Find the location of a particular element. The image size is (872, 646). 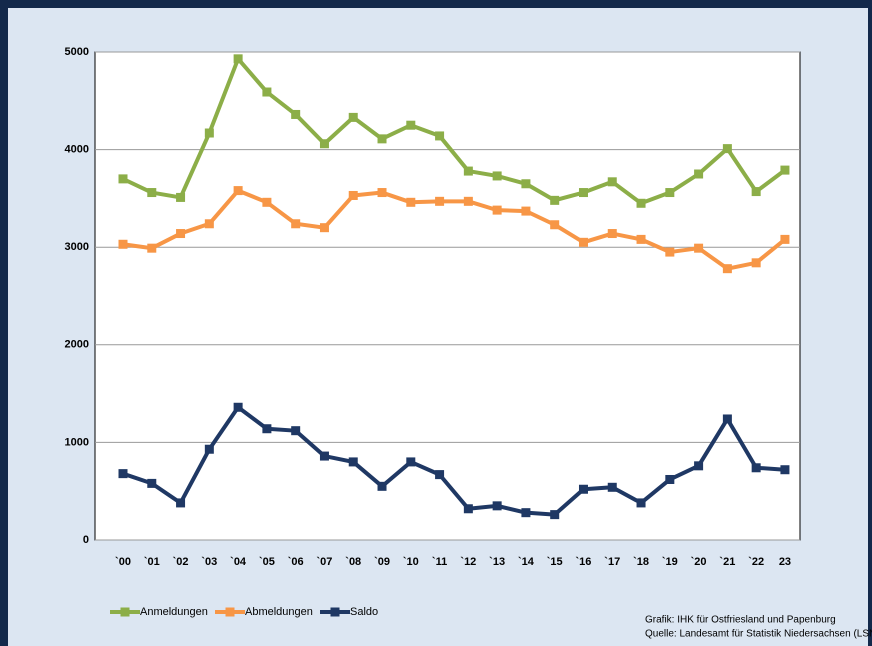

y-tick-label: 1000 is located at coordinates (77, 442).